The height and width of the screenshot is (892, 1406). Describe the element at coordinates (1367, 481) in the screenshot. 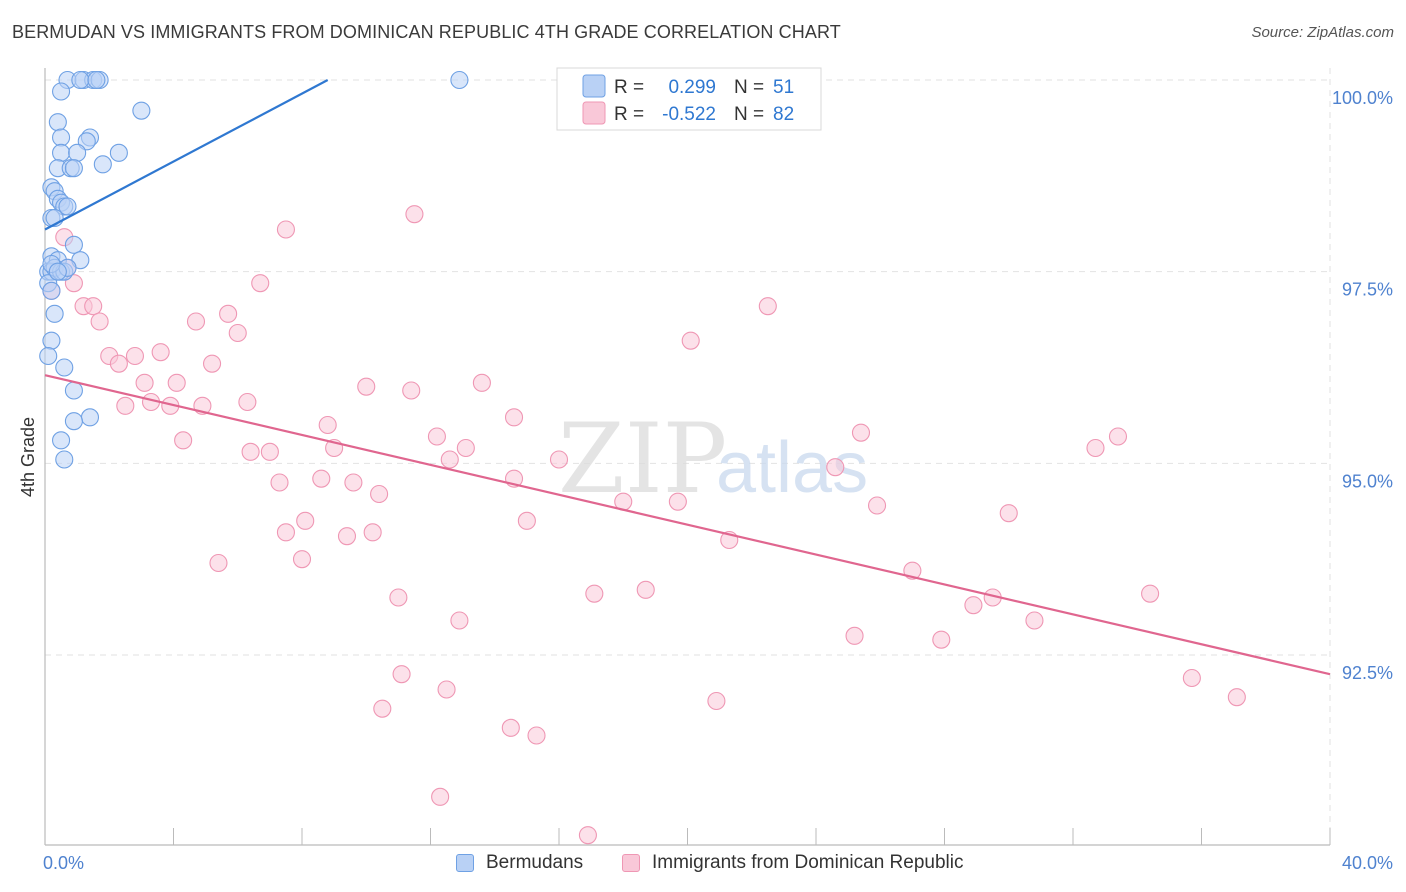

I see `y-tick-label-2: 95.0%` at that location.